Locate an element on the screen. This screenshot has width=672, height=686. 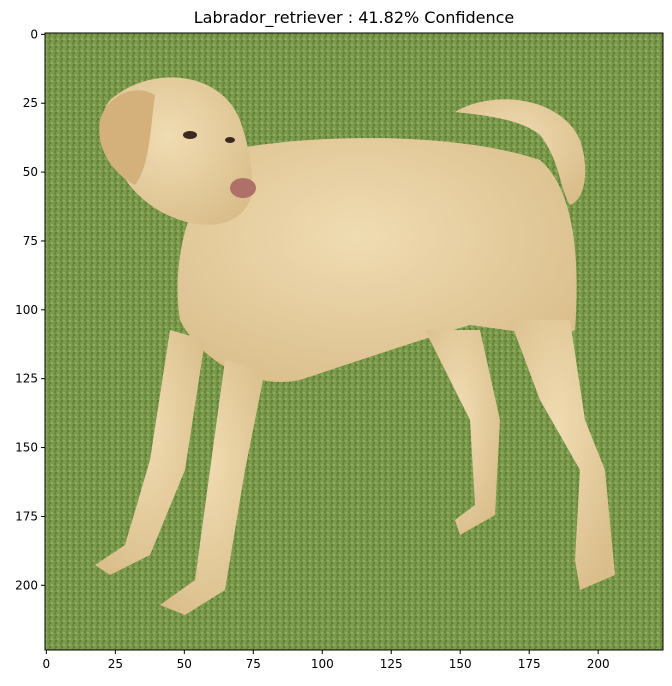
x-tick-label: 25 is located at coordinates (115, 664).